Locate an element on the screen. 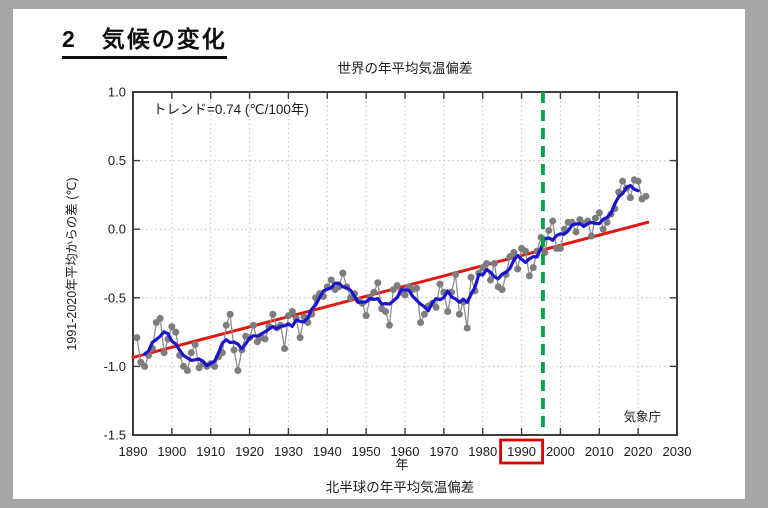 This screenshot has width=768, height=508. x-tick-label: 1970 is located at coordinates (443, 451).